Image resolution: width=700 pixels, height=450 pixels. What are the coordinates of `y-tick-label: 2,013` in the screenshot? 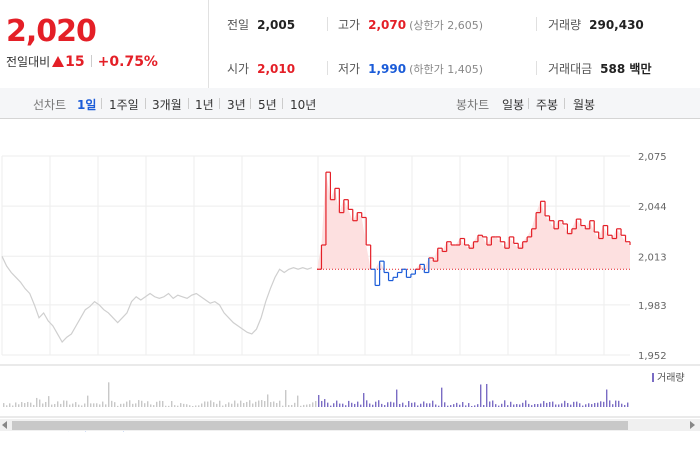 It's located at (652, 257).